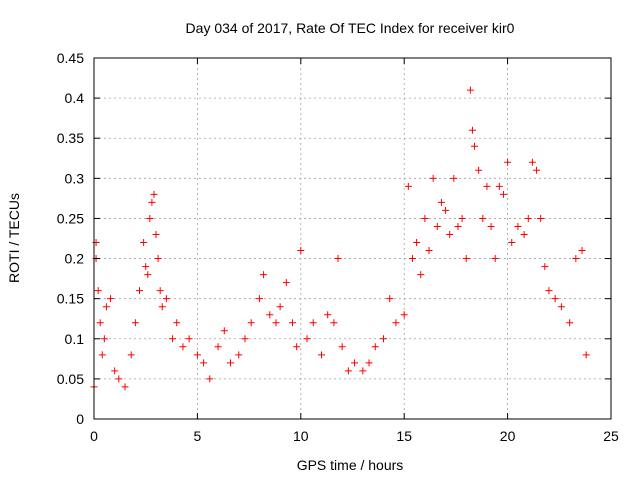 The image size is (640, 480). What do you see at coordinates (80, 419) in the screenshot?
I see `y-tick-label: 0` at bounding box center [80, 419].